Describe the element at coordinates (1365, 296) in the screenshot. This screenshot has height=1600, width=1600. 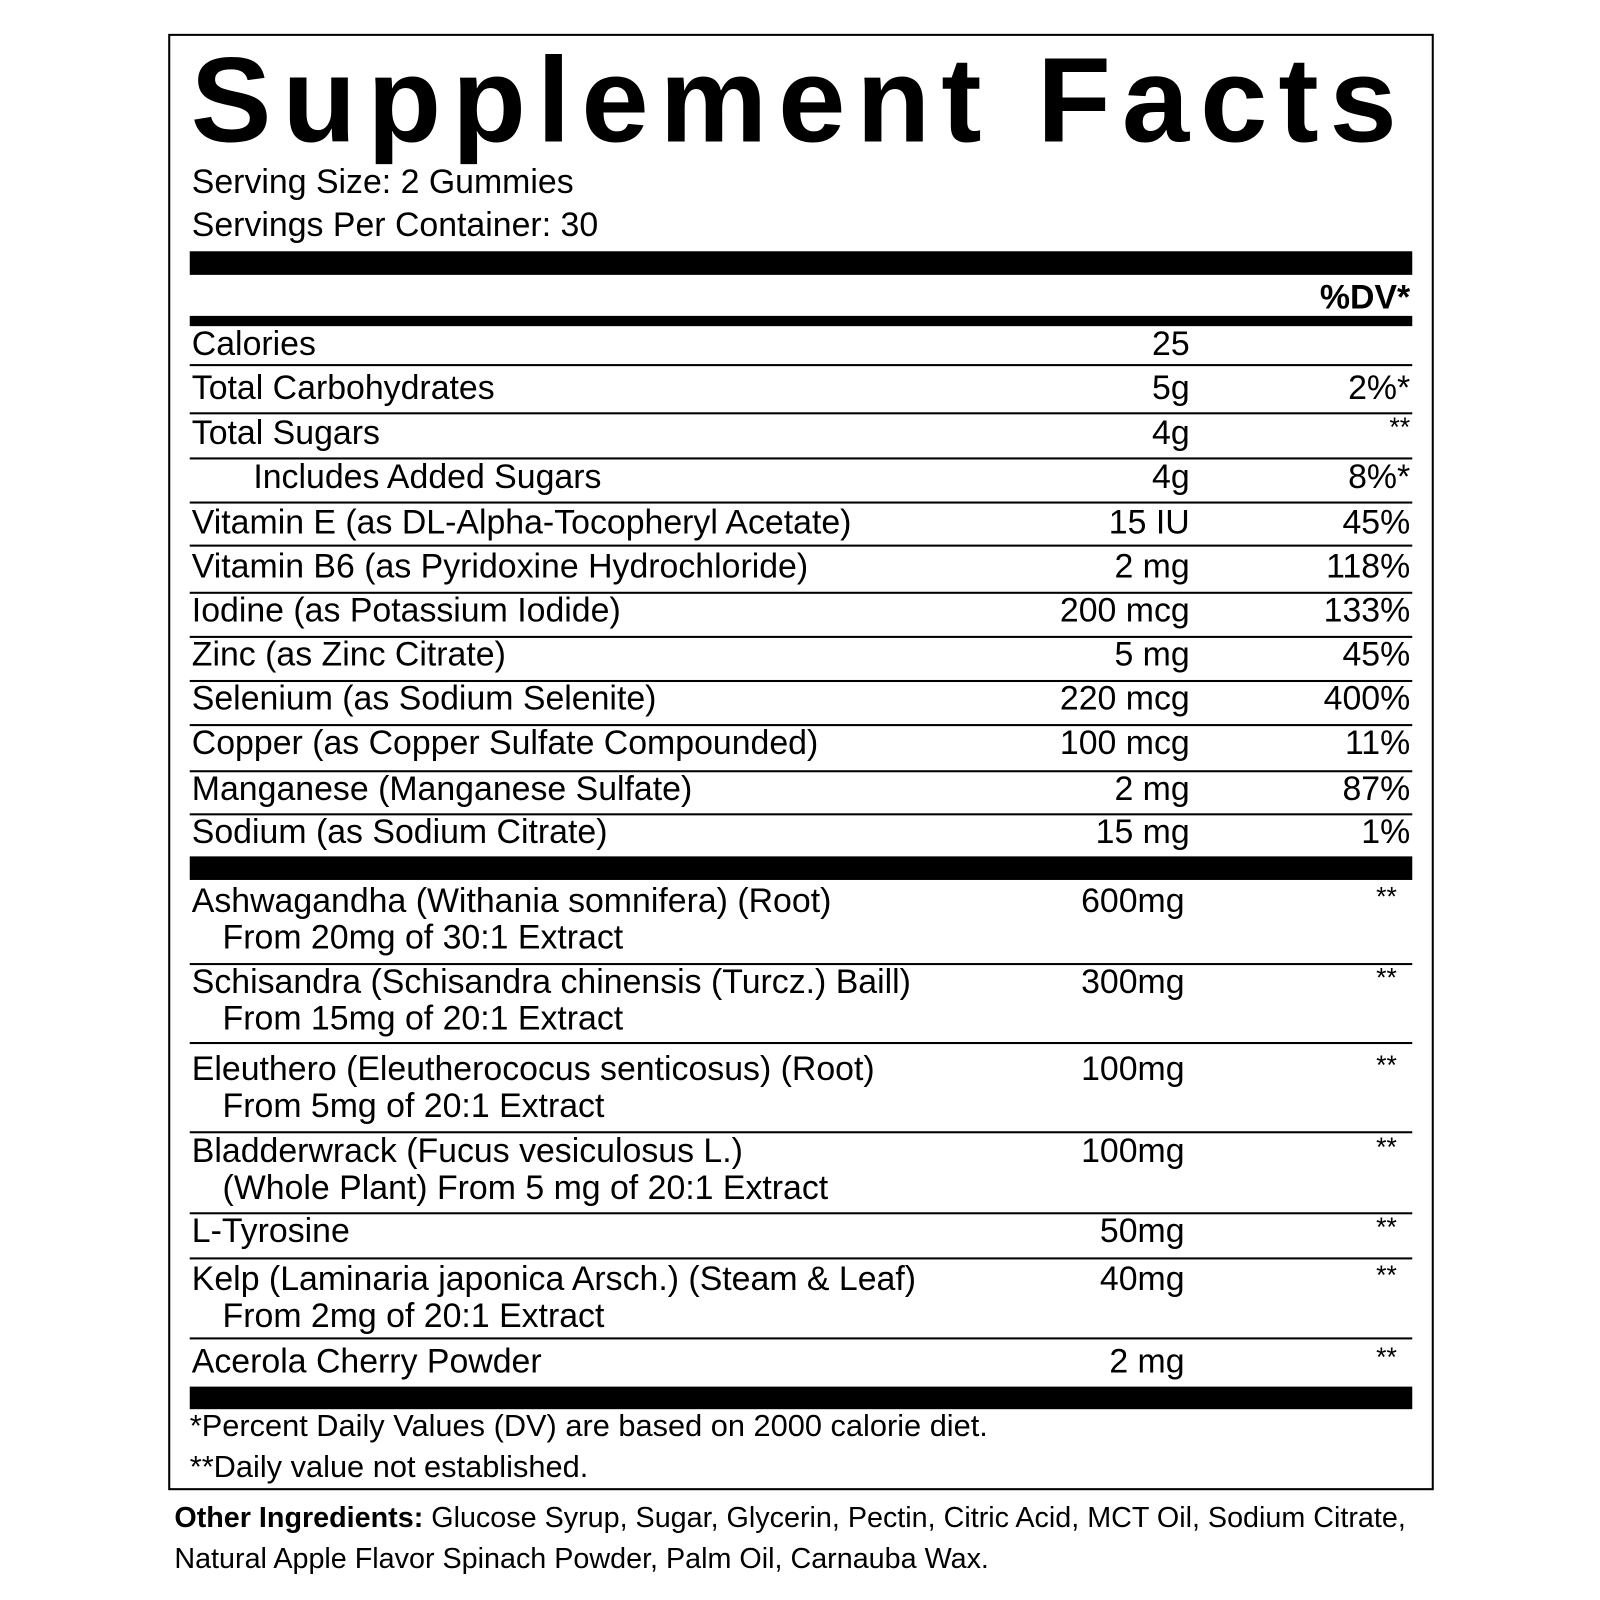
I see `dv-header: %DV*` at that location.